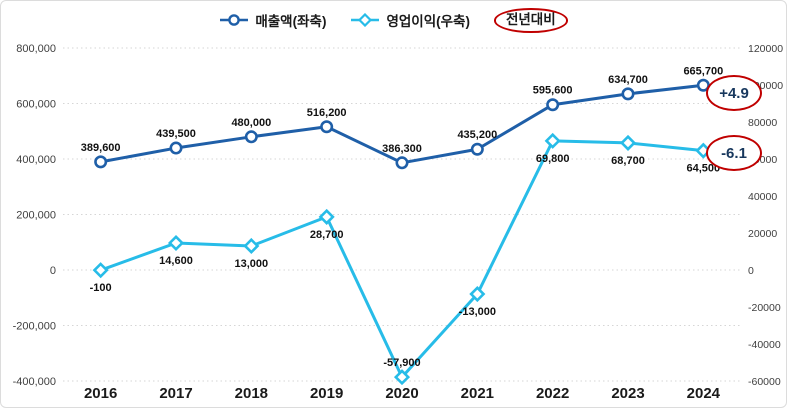  What do you see at coordinates (327, 113) in the screenshot?
I see `data-label: 516,200` at bounding box center [327, 113].